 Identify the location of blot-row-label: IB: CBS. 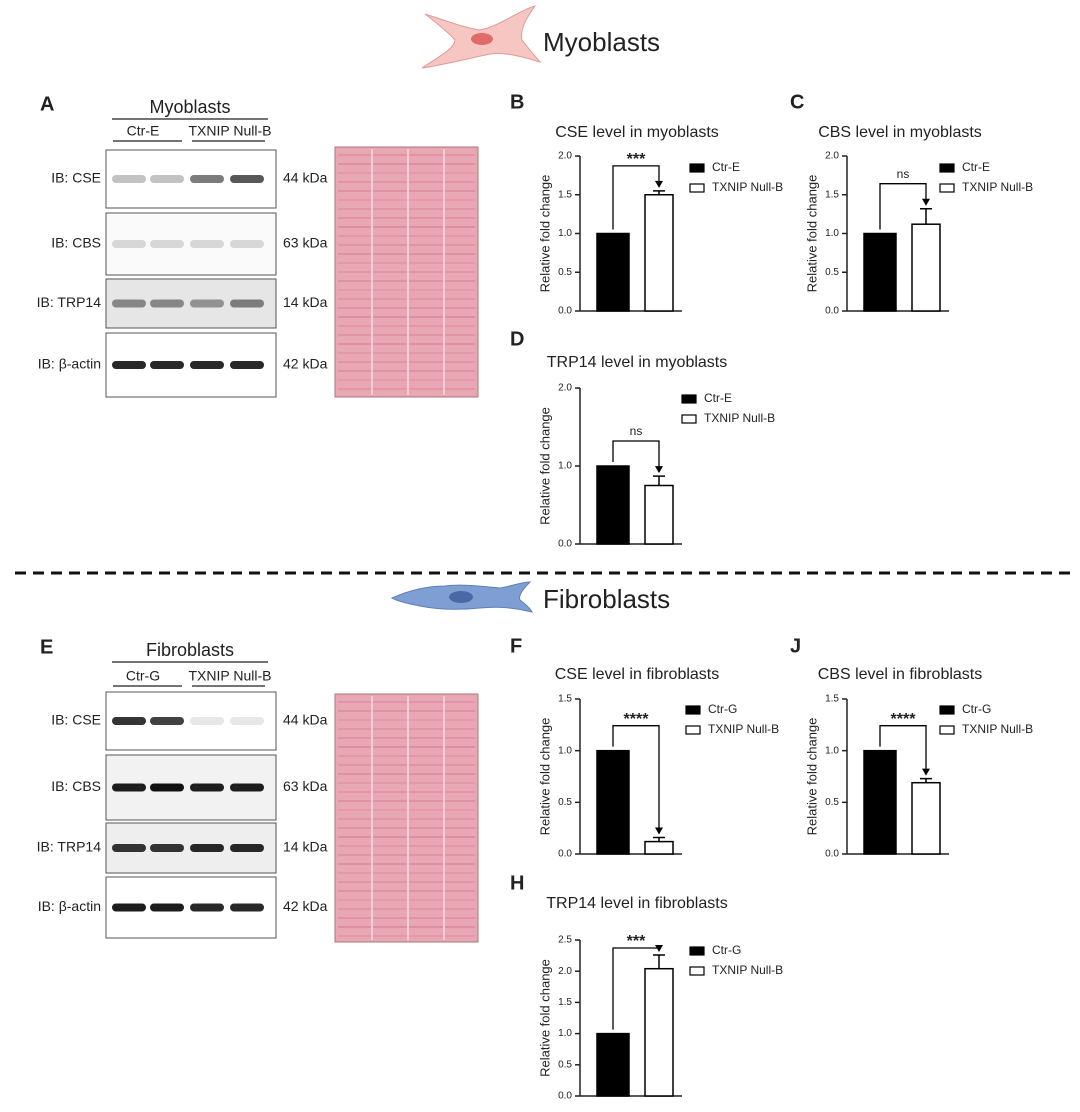
(76, 786).